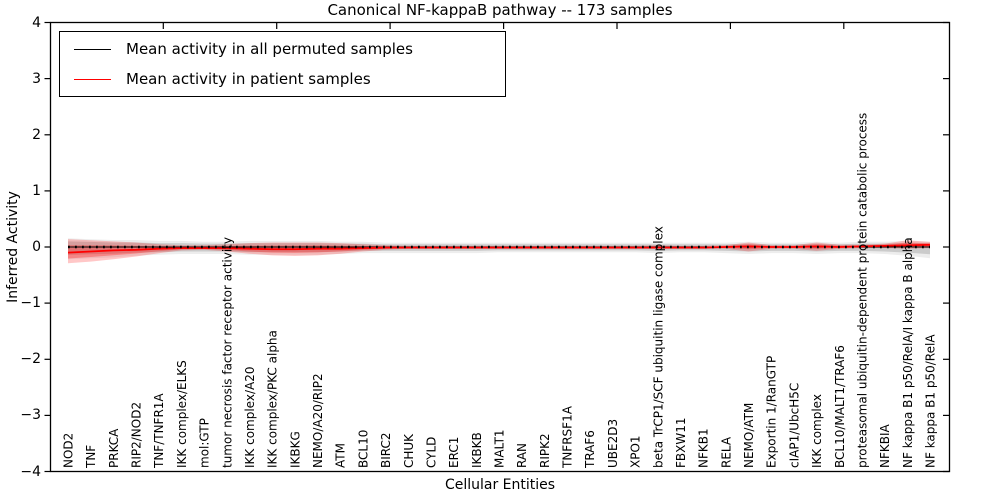 Image resolution: width=1000 pixels, height=500 pixels. I want to click on x-category-label: CHUK, so click(409, 450).